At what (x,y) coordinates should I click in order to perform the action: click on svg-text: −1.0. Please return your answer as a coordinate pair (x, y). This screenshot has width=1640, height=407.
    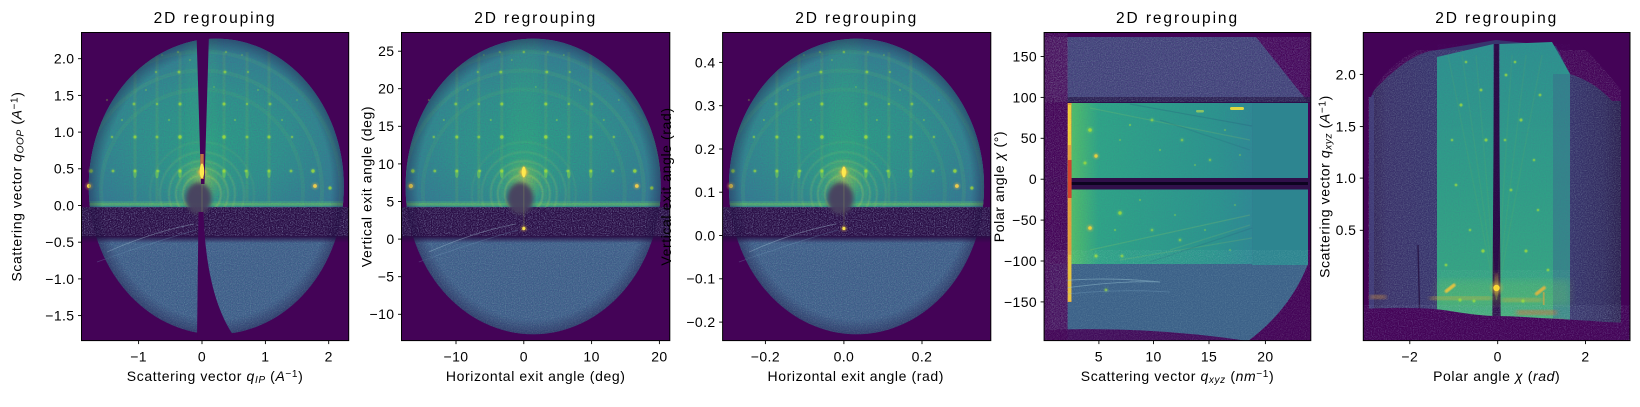
    Looking at the image, I should click on (59, 279).